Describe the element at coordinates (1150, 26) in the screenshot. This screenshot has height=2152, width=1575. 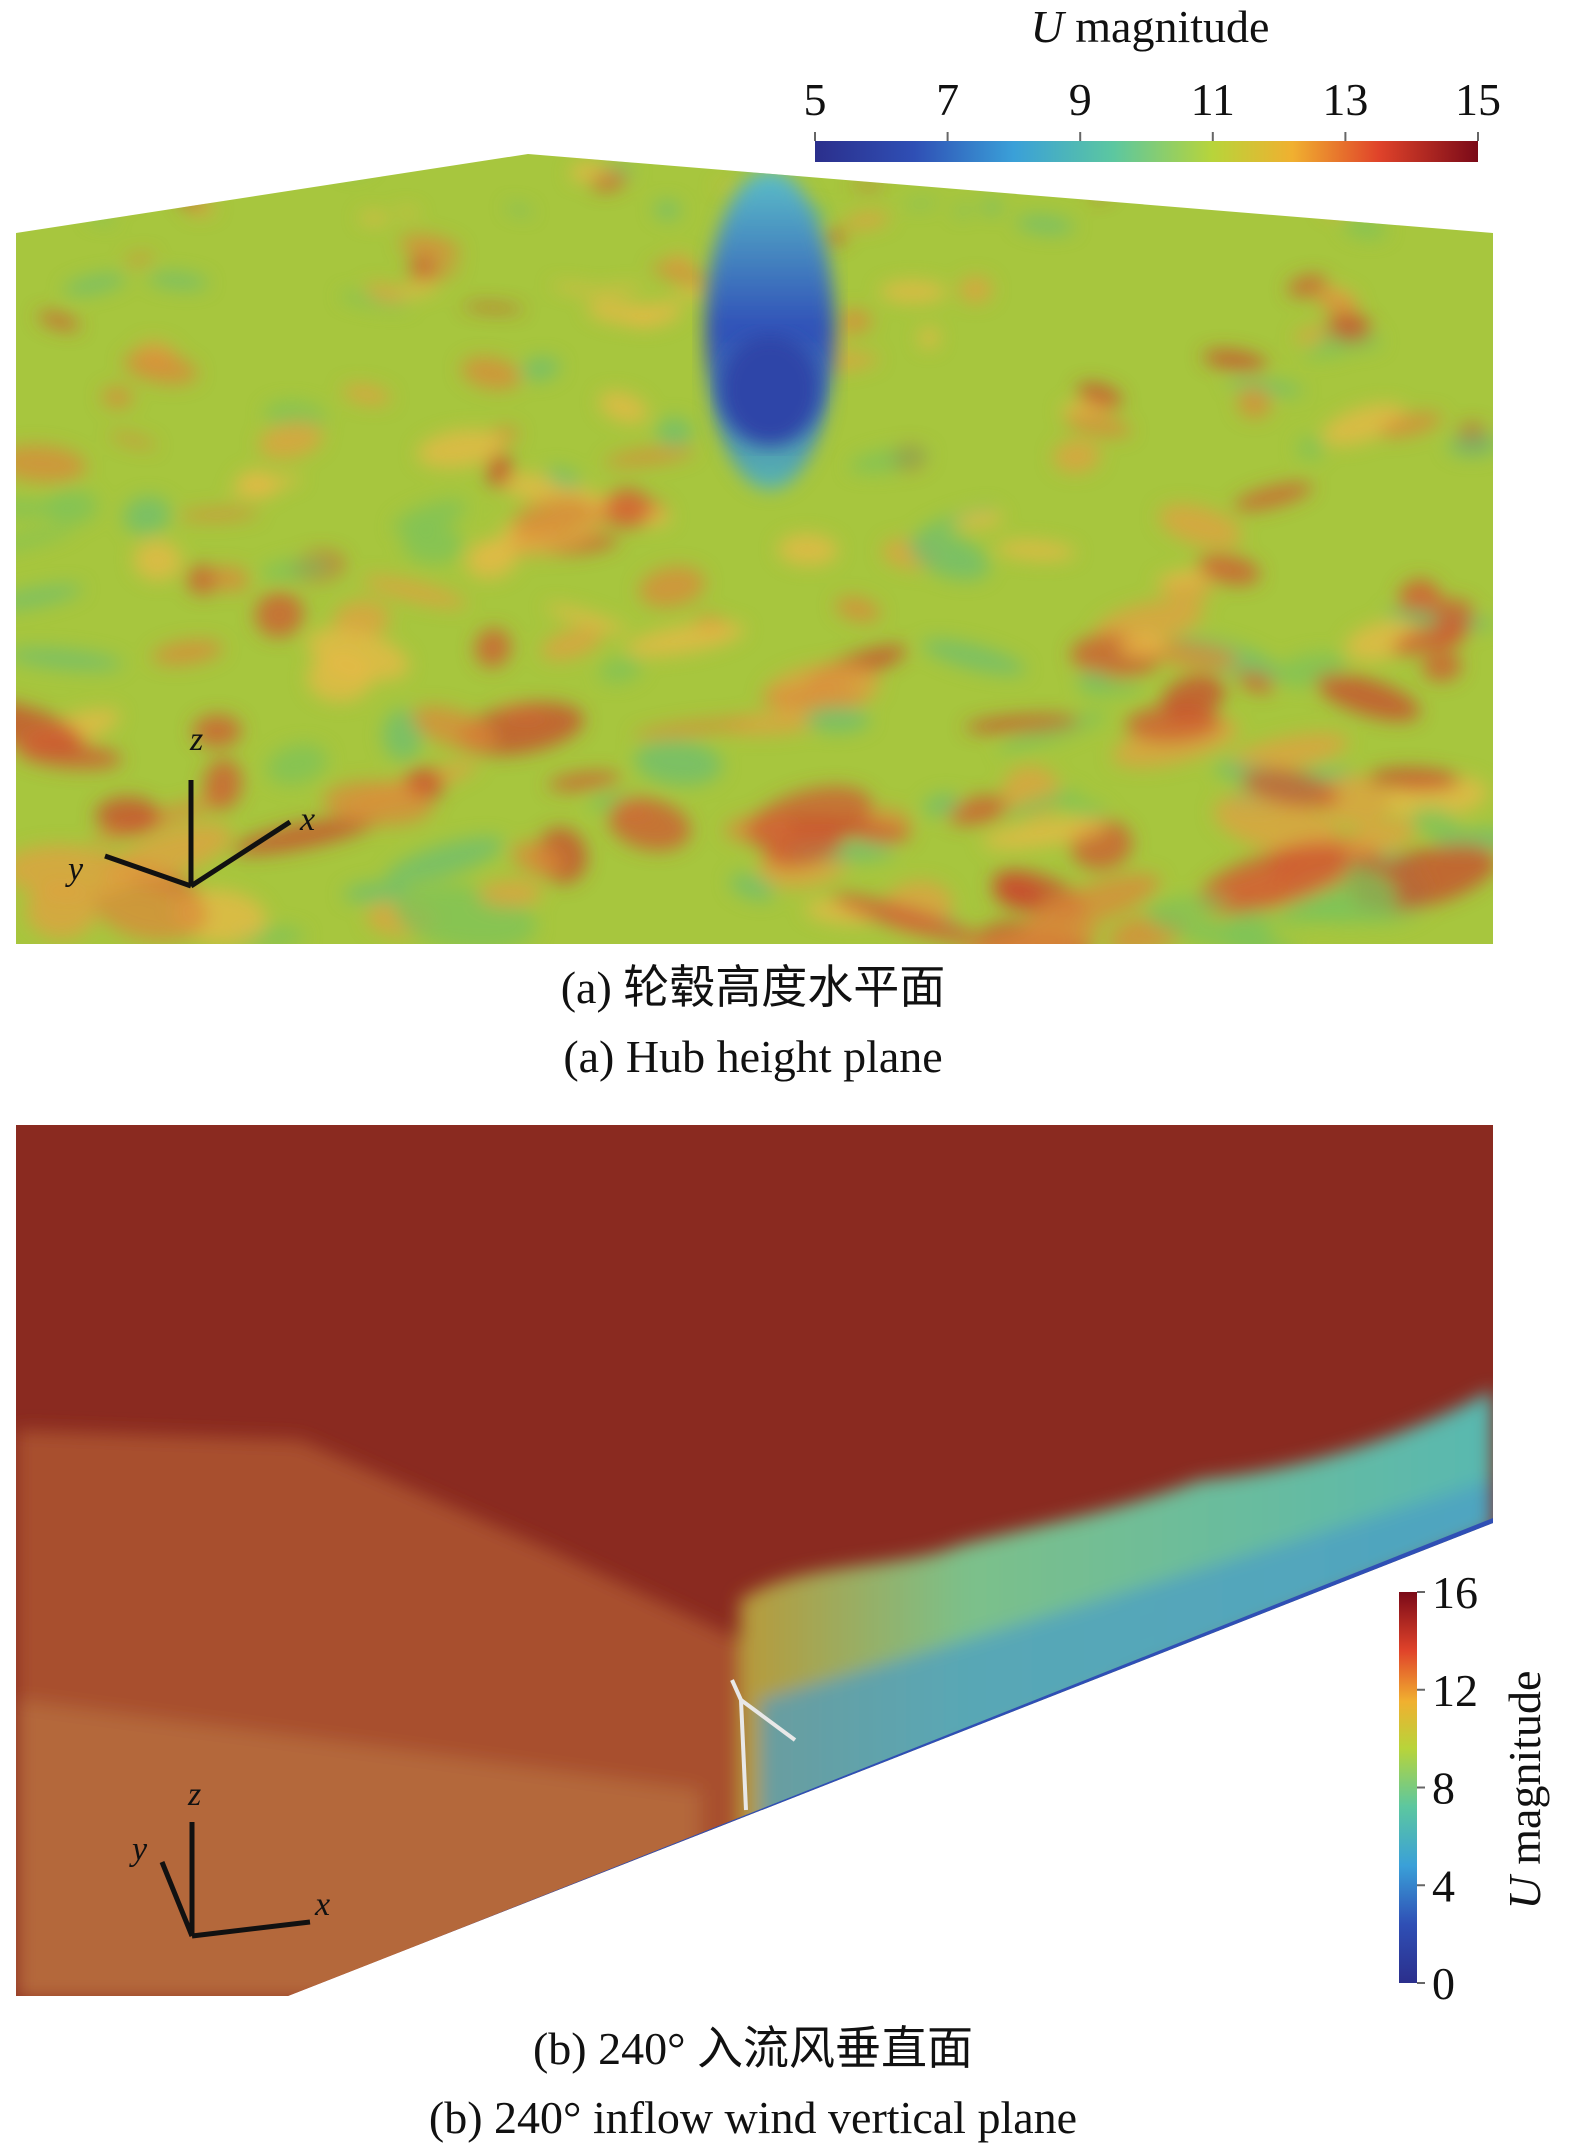
I see `colorbar-title: U magnitude` at that location.